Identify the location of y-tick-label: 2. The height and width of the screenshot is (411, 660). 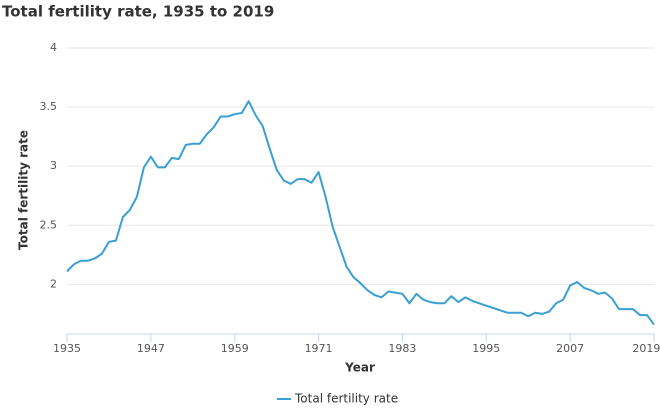
(53, 283).